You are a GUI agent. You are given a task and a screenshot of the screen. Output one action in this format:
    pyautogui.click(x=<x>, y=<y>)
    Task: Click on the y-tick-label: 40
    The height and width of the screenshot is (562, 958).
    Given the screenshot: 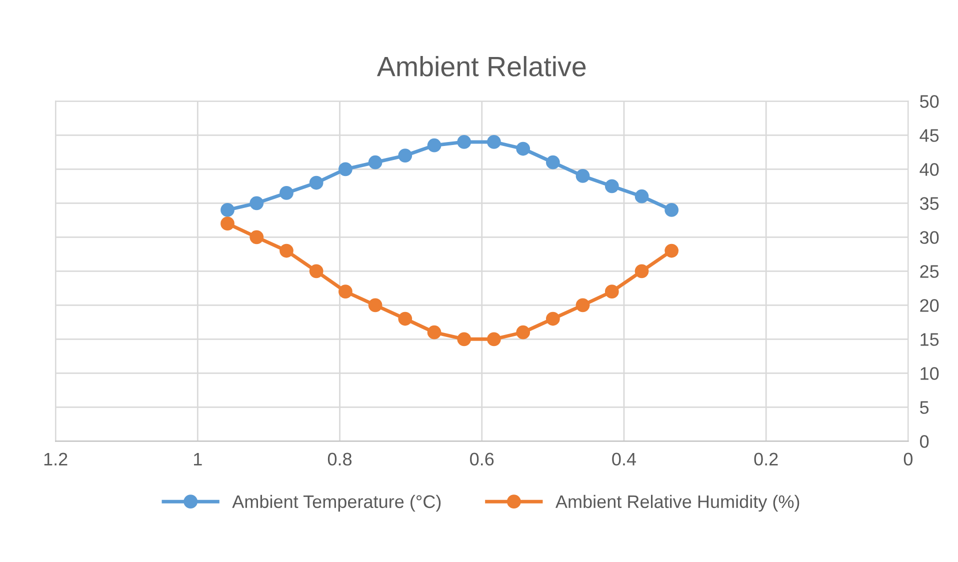 What is the action you would take?
    pyautogui.click(x=929, y=169)
    